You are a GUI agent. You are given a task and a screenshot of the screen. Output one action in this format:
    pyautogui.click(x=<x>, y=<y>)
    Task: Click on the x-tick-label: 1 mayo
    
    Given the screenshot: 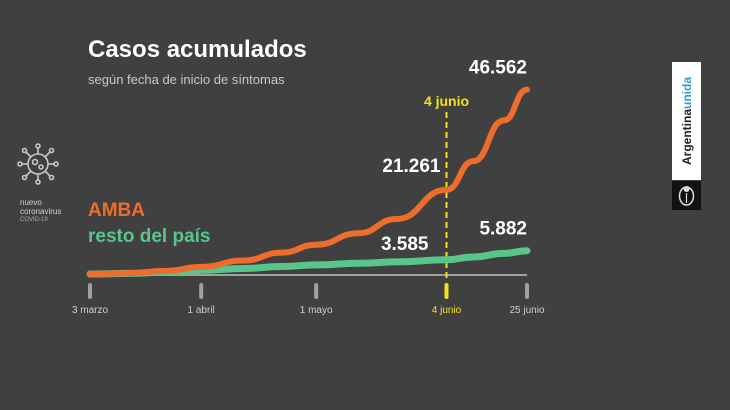 What is the action you would take?
    pyautogui.click(x=316, y=310)
    